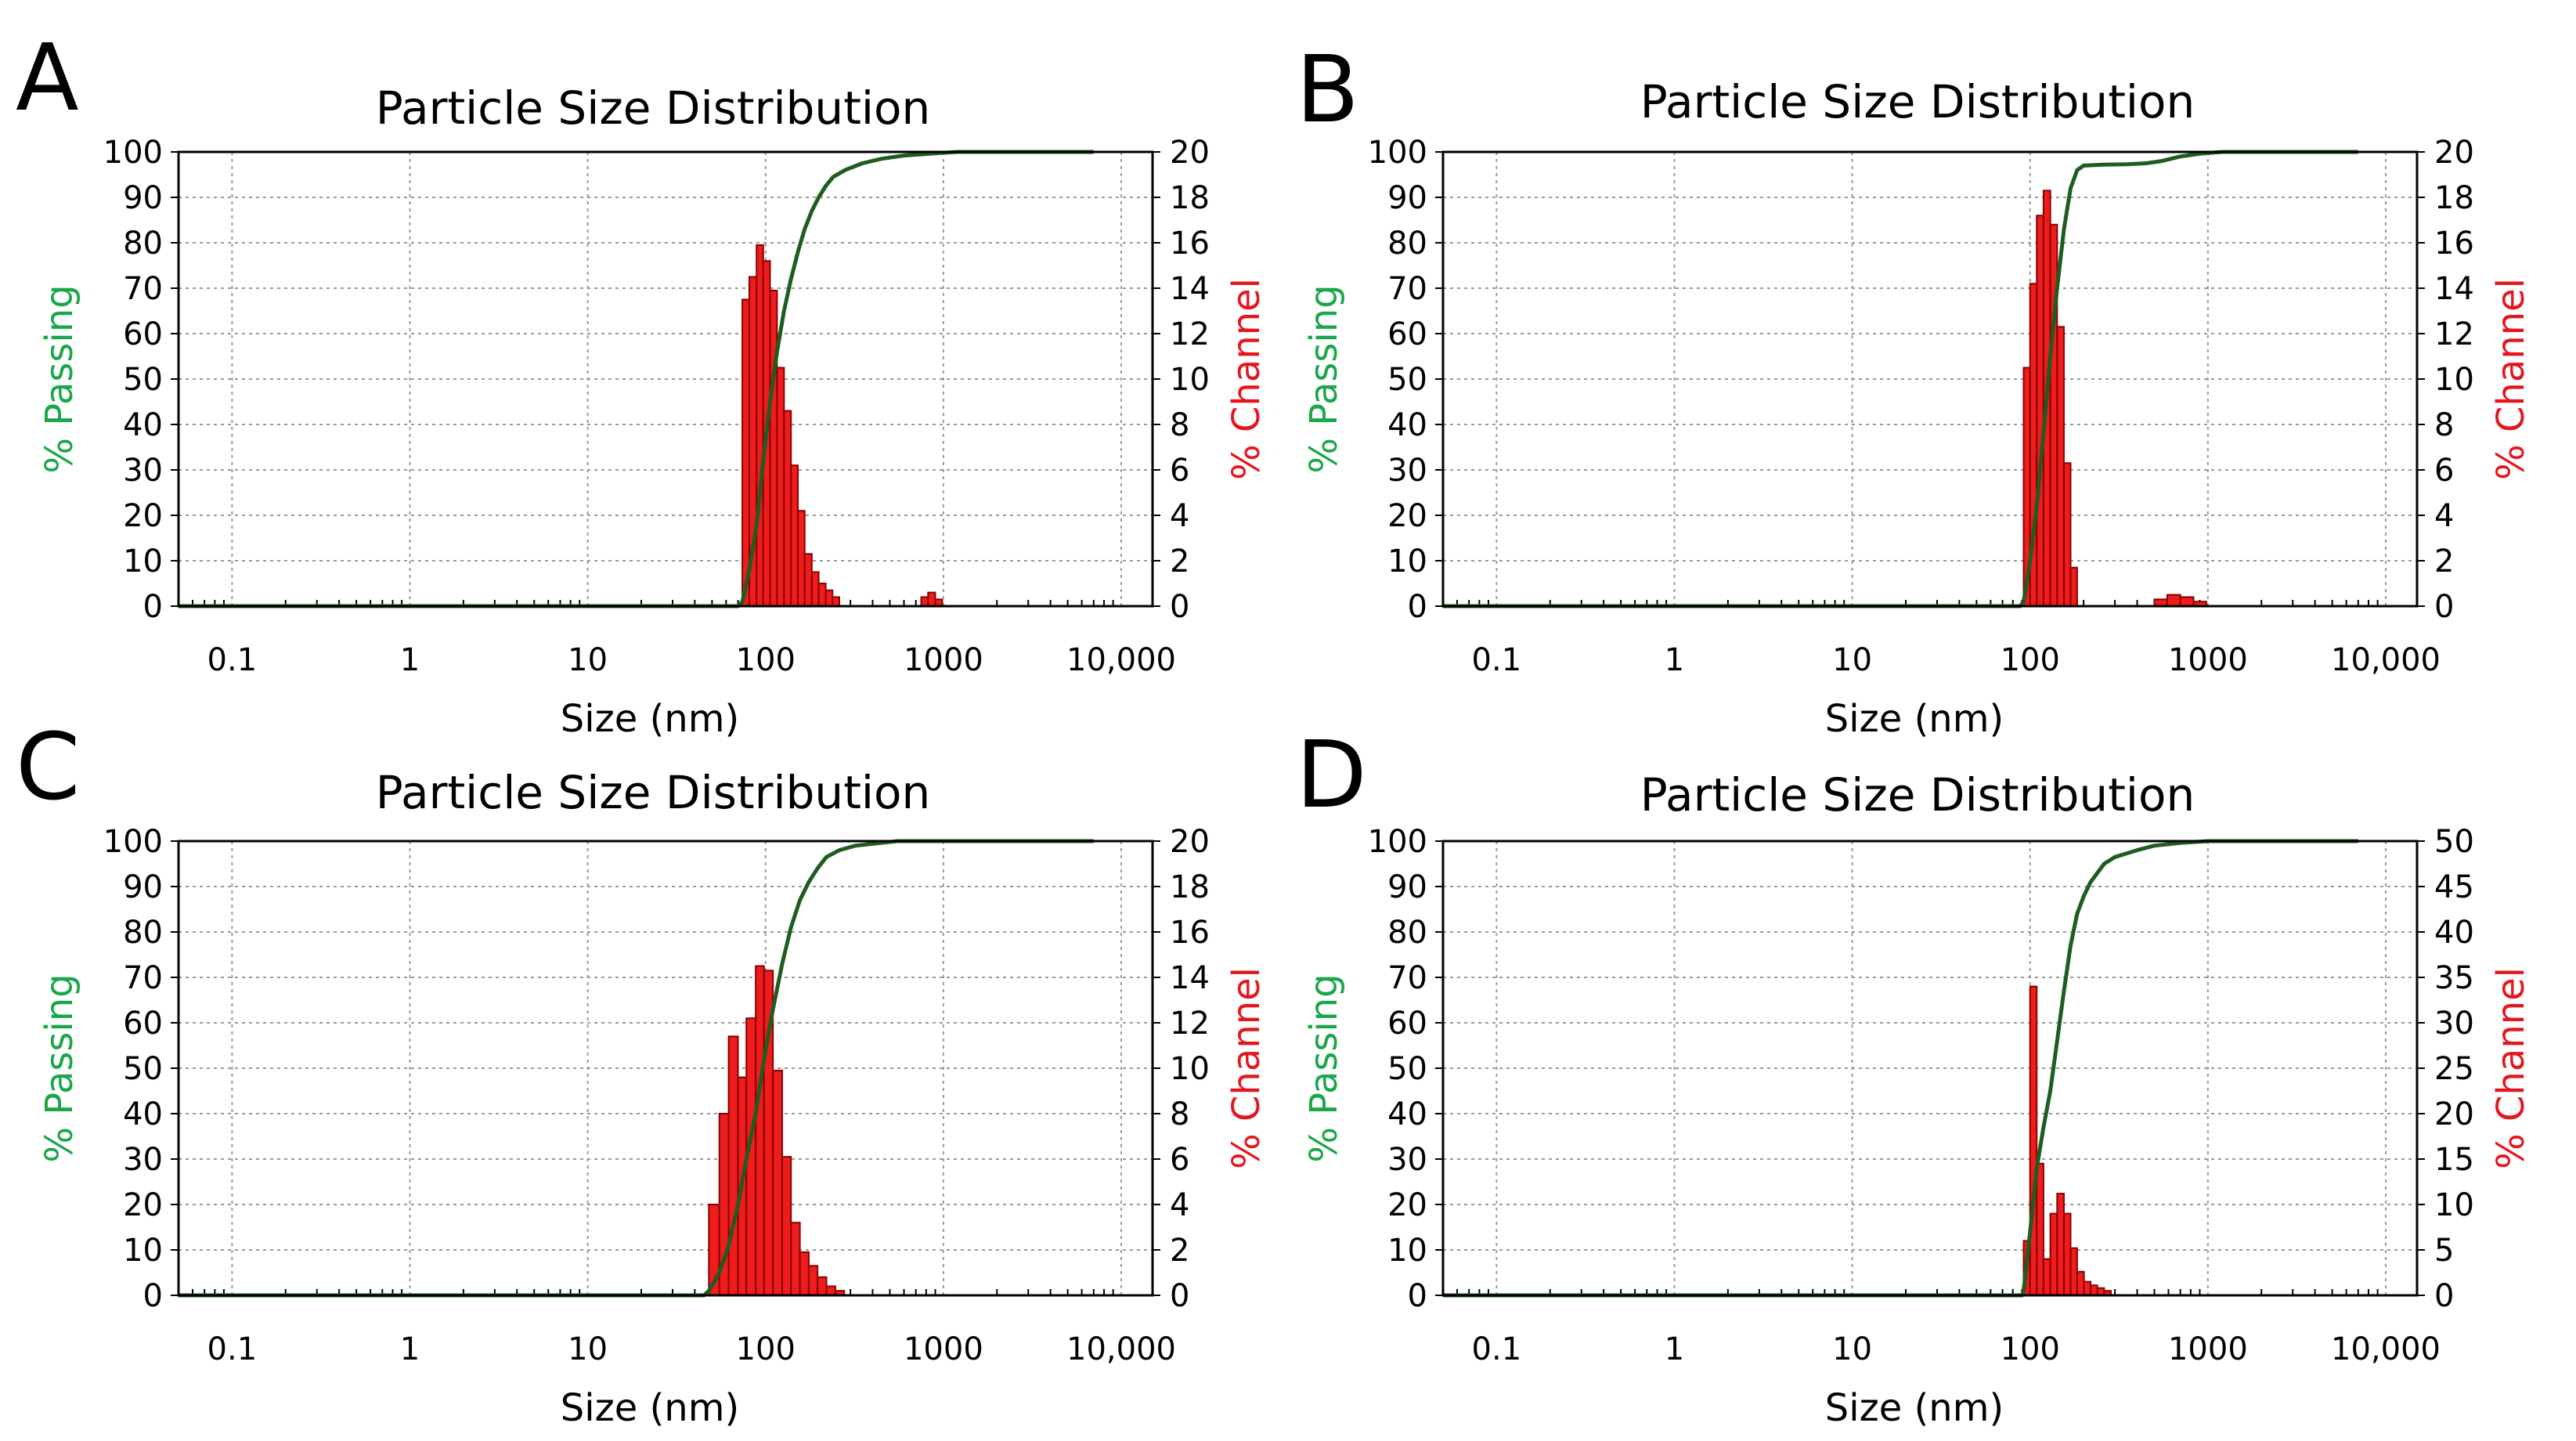  Describe the element at coordinates (2511, 379) in the screenshot. I see `y-axis-title-right-b: % Channel` at that location.